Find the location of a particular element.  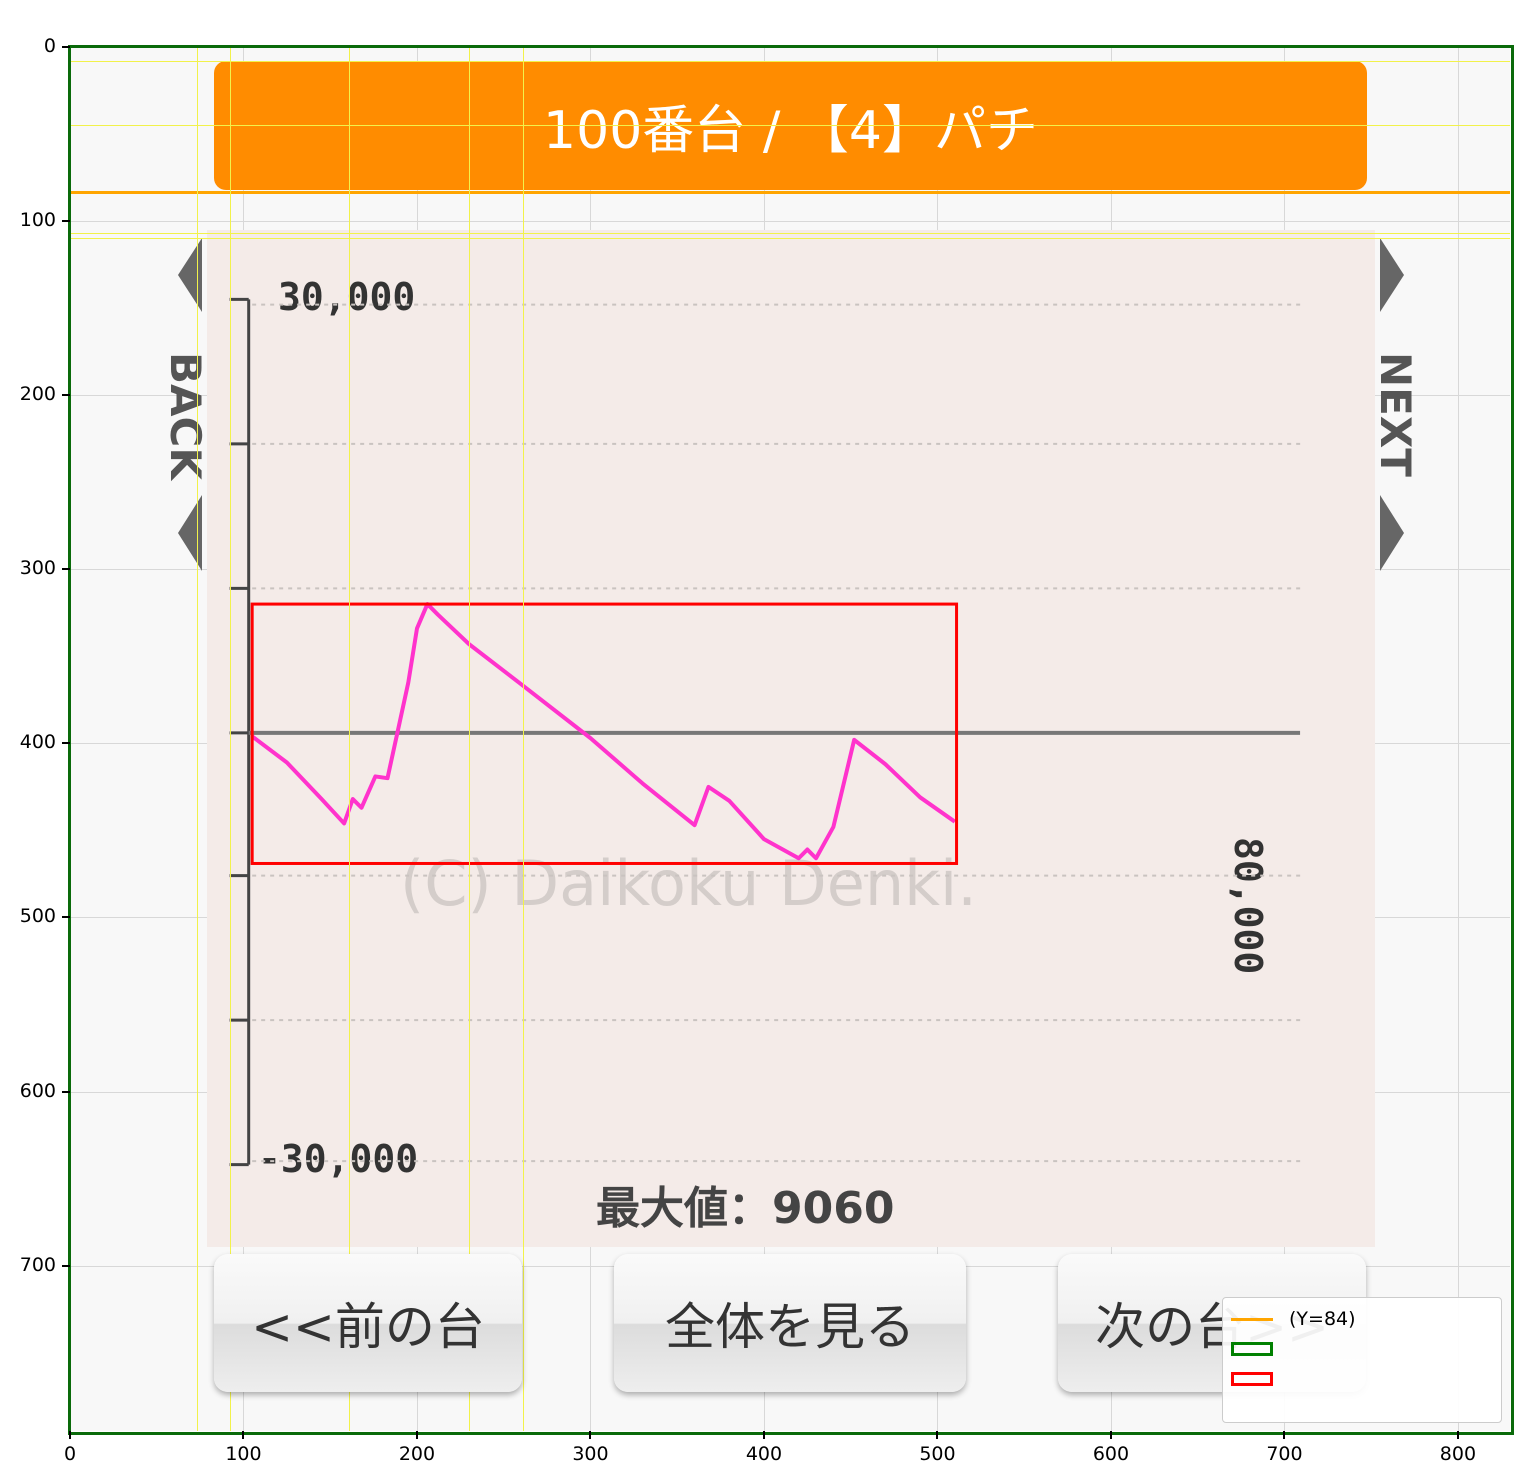

grid-line-y is located at coordinates (790, 222).